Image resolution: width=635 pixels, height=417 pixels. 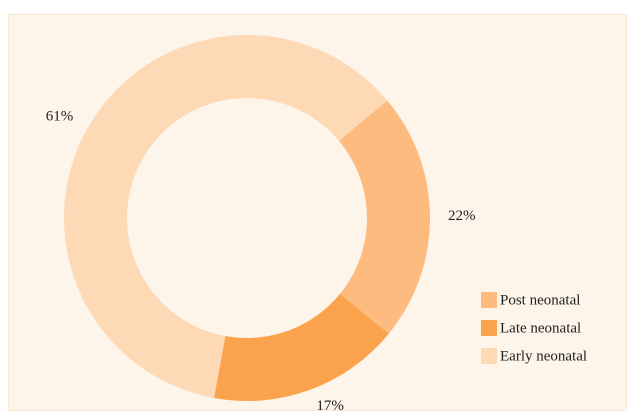 I want to click on legend-label: Post neonatal, so click(x=540, y=300).